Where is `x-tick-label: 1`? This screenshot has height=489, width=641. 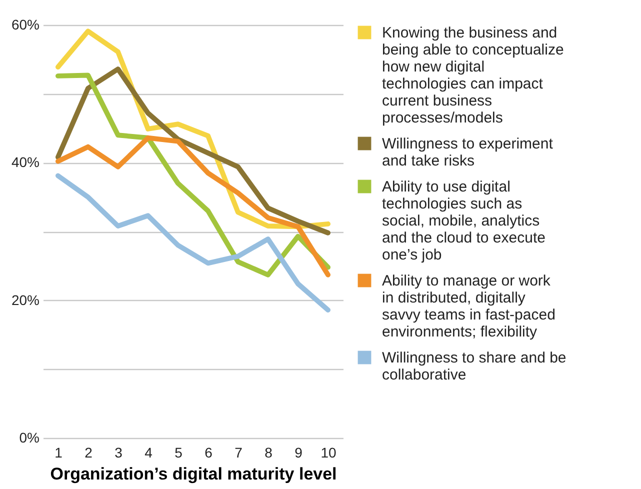 x-tick-label: 1 is located at coordinates (58, 452).